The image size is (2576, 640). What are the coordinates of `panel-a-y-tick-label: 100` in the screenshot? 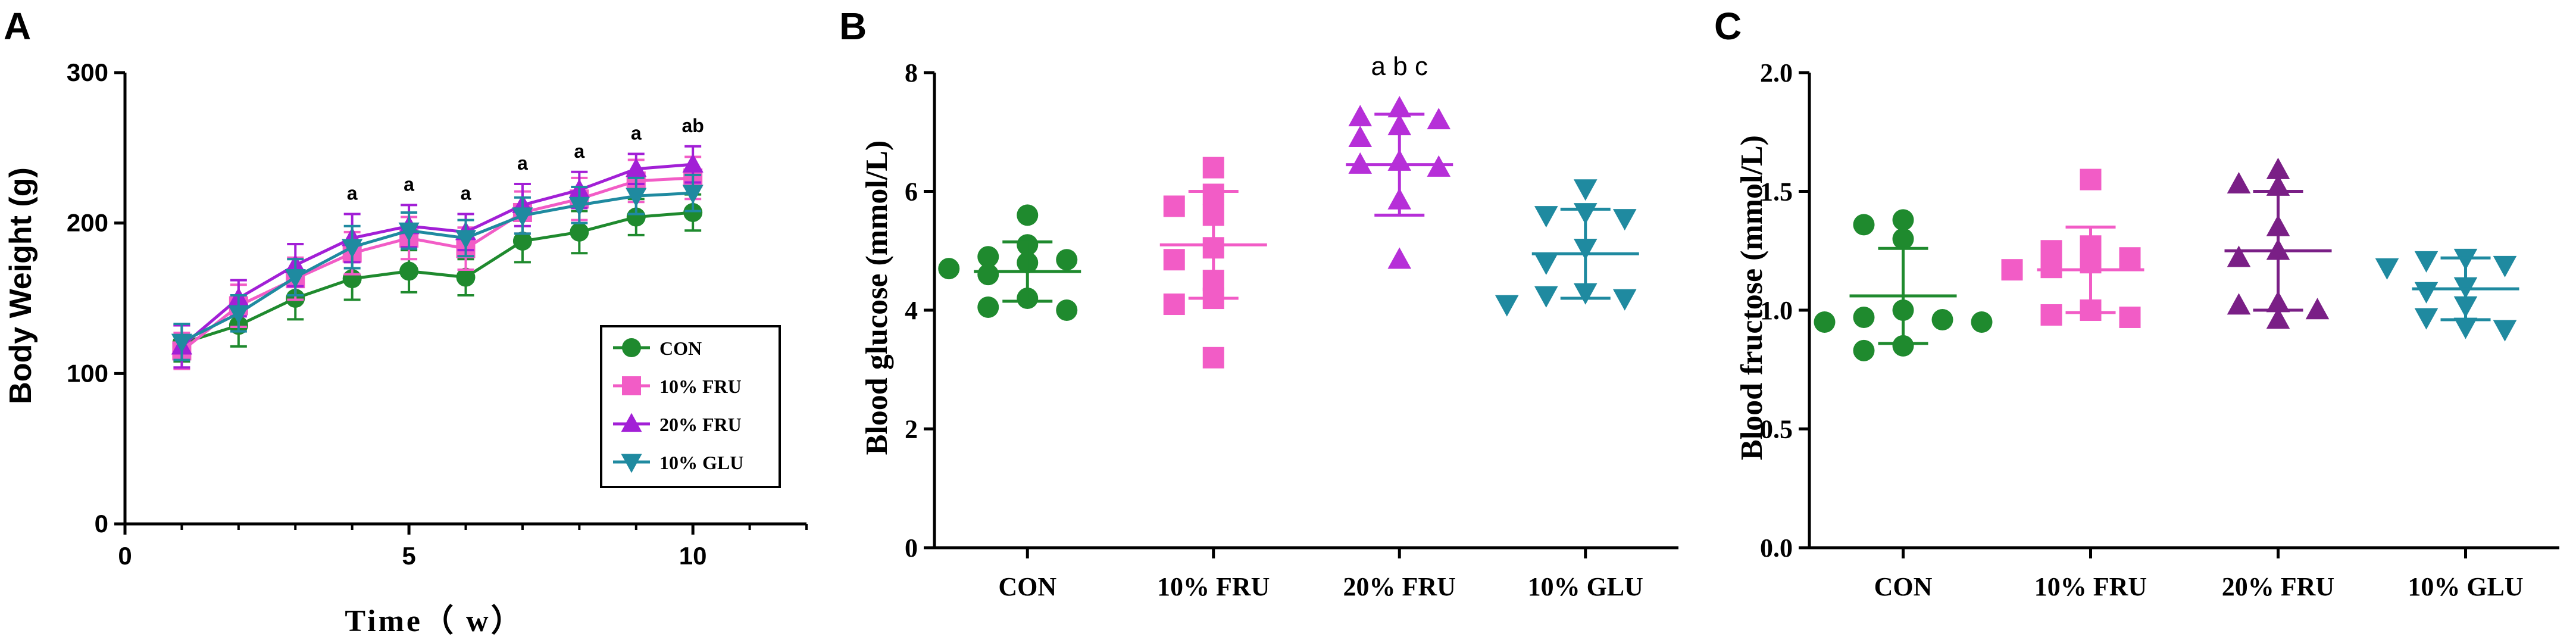 It's located at (87, 373).